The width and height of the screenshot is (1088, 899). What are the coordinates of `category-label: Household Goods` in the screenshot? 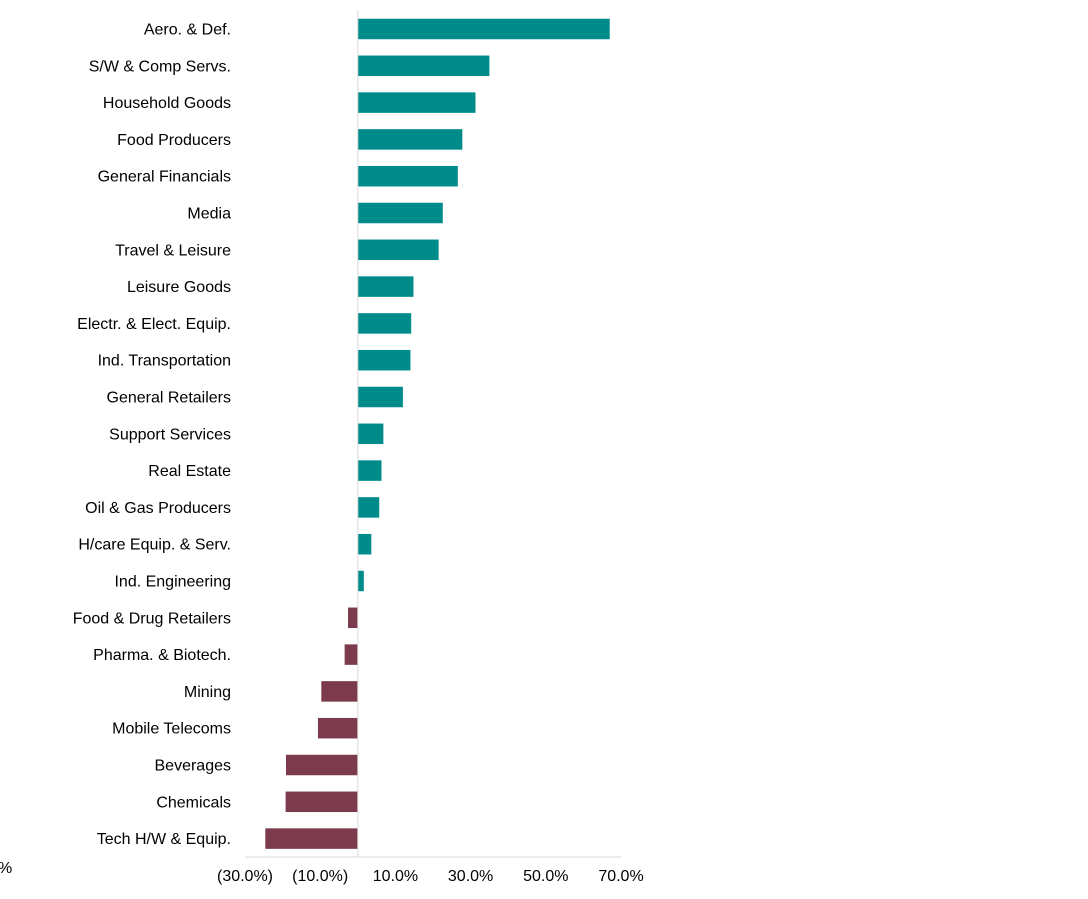 It's located at (167, 103).